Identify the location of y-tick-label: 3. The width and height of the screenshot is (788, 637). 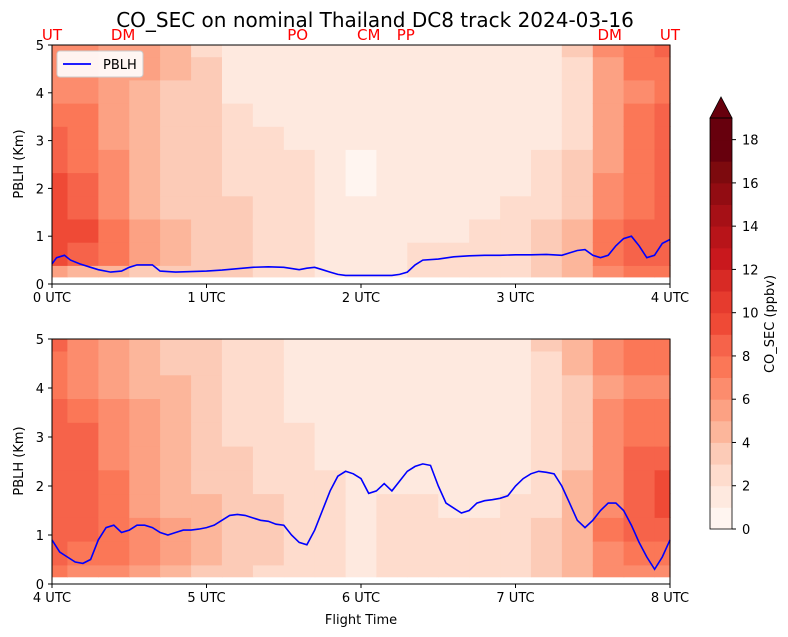
(40, 142).